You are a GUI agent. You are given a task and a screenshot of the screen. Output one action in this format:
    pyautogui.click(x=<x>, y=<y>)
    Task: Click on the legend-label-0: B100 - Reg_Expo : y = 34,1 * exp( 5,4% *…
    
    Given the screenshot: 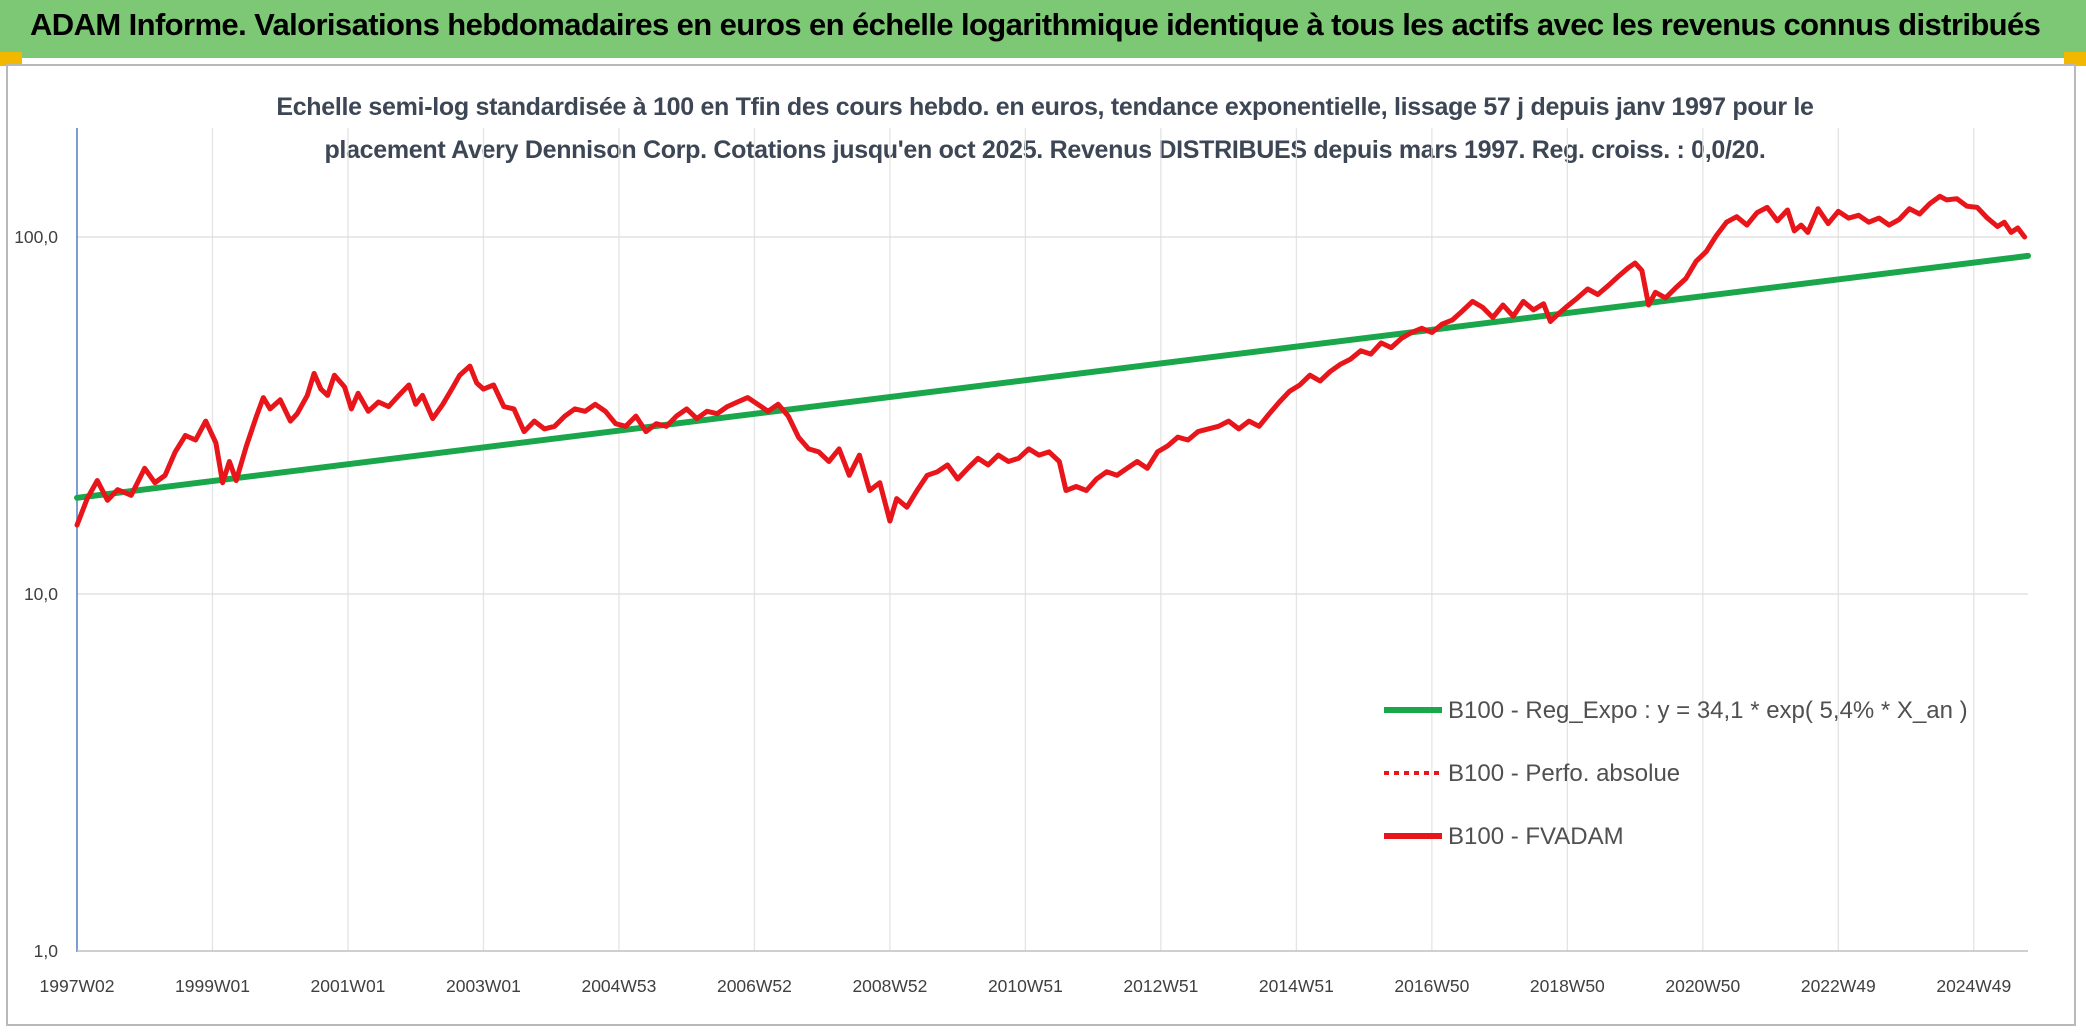 What is the action you would take?
    pyautogui.click(x=1708, y=710)
    